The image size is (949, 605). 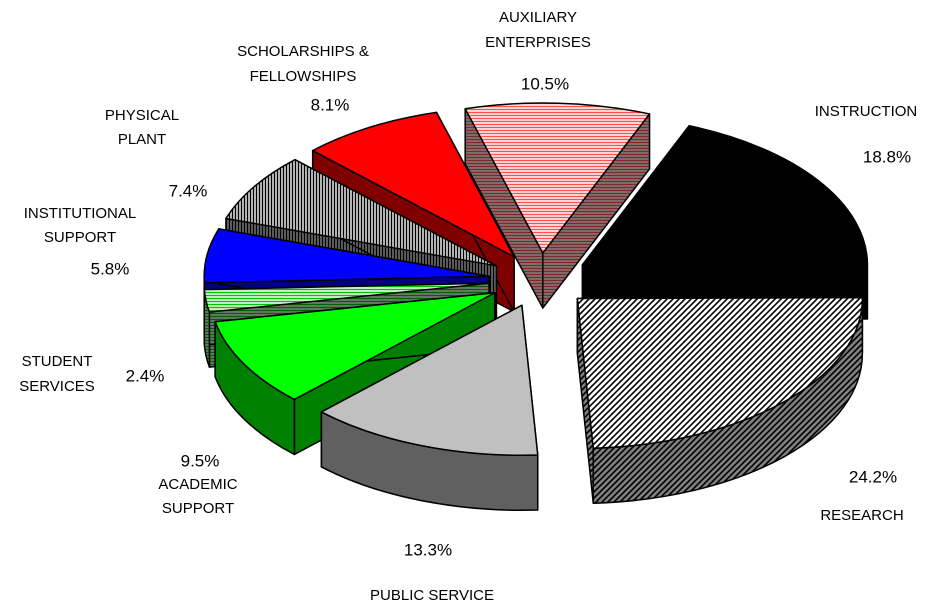 What do you see at coordinates (200, 460) in the screenshot?
I see `value-label: 9.5%` at bounding box center [200, 460].